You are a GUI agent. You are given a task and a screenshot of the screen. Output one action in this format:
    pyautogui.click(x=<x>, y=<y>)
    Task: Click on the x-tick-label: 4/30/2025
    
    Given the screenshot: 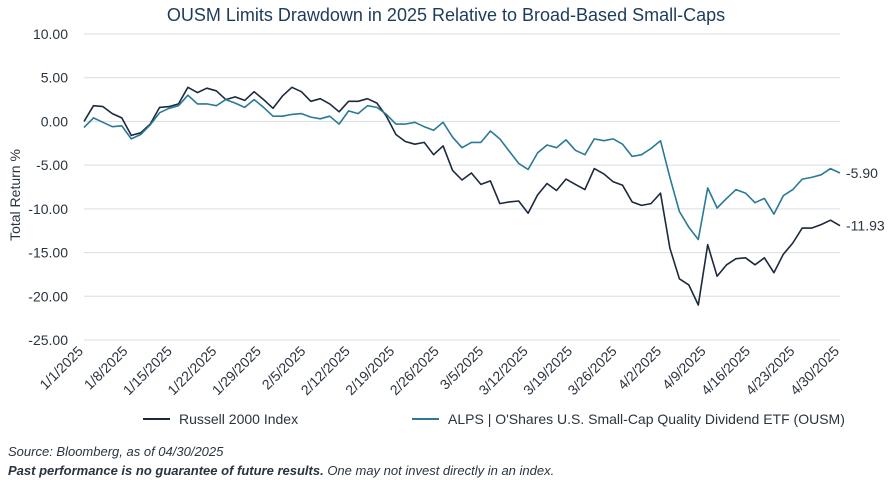 What is the action you would take?
    pyautogui.click(x=815, y=371)
    